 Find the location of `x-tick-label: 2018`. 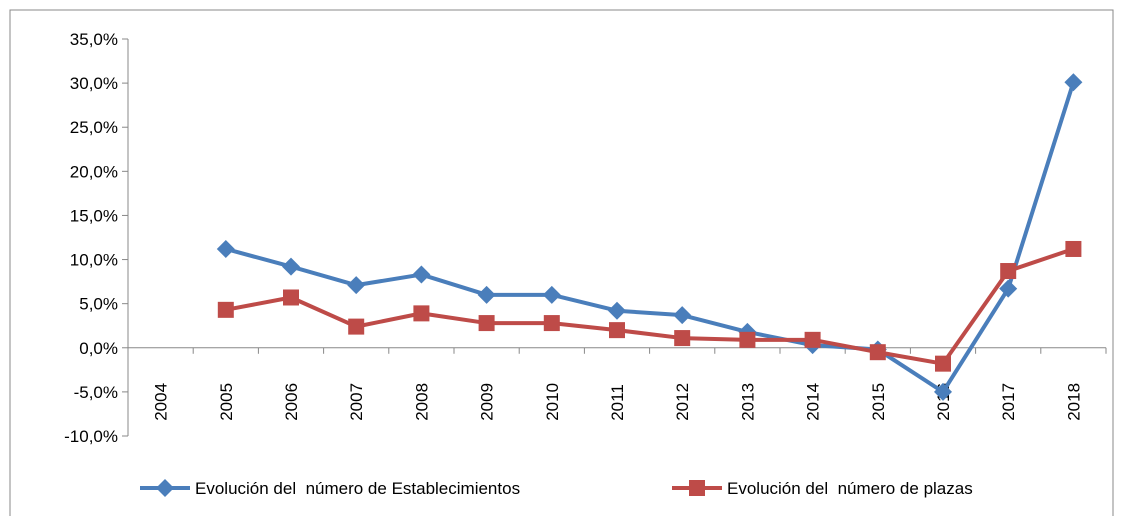

x-tick-label: 2018 is located at coordinates (1073, 402).